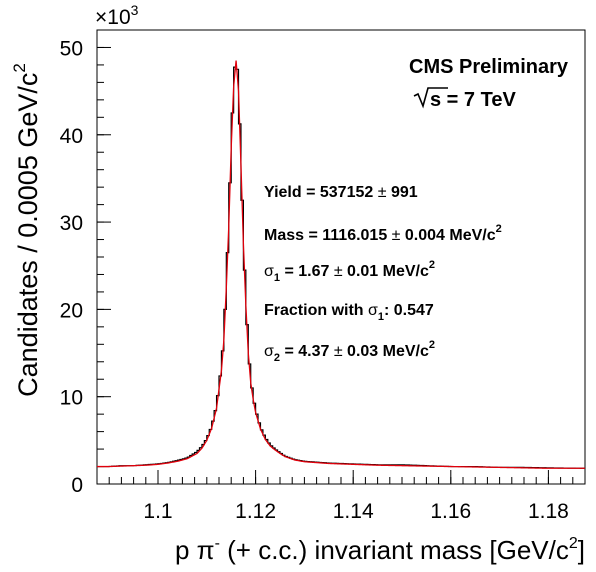 The width and height of the screenshot is (596, 572). Describe the element at coordinates (85, 263) in the screenshot. I see `y-axis: 0 10 20 30 40 50` at that location.